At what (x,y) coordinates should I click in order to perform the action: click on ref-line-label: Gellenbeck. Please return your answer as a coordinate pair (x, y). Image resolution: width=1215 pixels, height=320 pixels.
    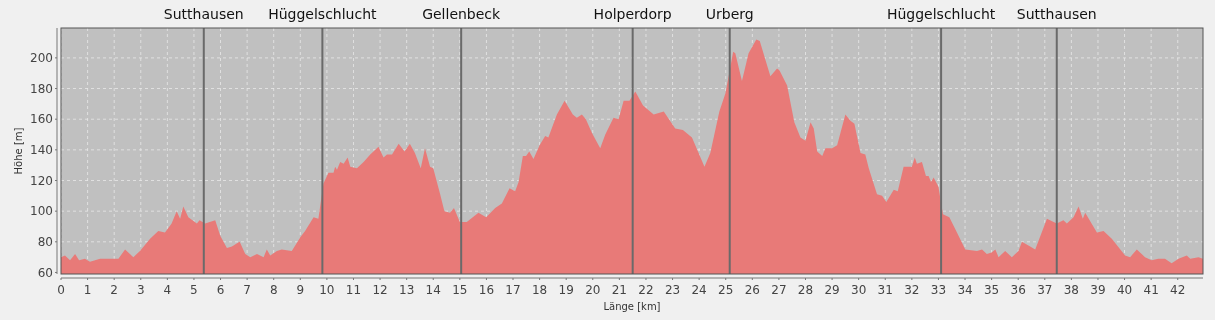
    Looking at the image, I should click on (462, 14).